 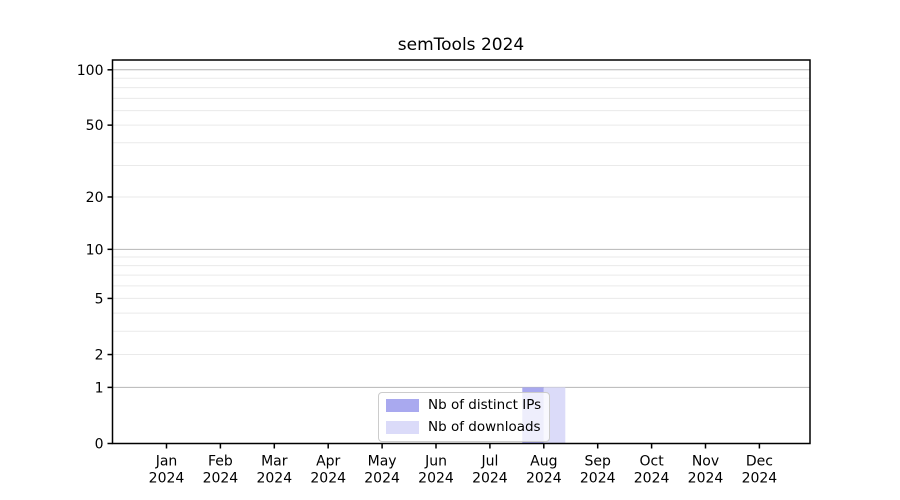 I want to click on x-tick-month: Jul, so click(x=489, y=462).